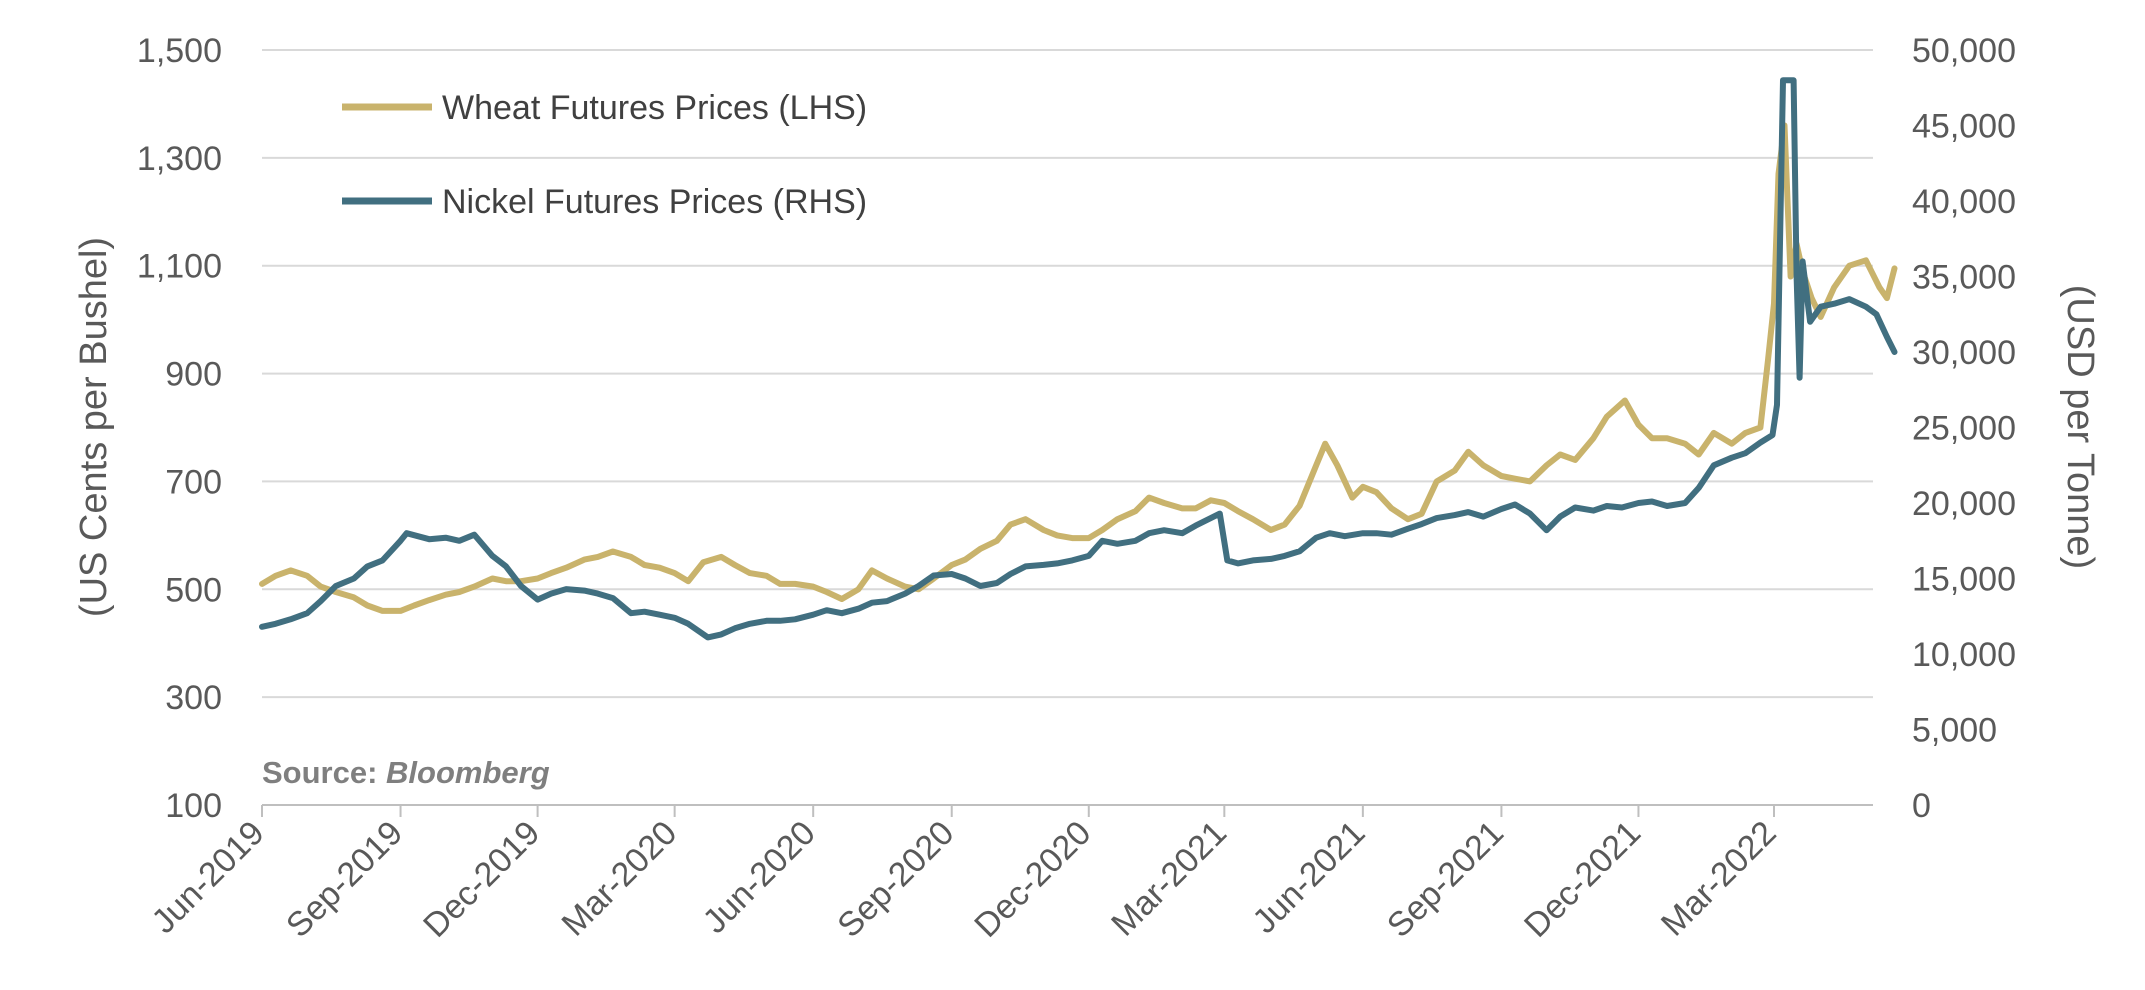 This screenshot has height=990, width=2145. Describe the element at coordinates (481, 879) in the screenshot. I see `x-tick-label: Dec-2019` at that location.